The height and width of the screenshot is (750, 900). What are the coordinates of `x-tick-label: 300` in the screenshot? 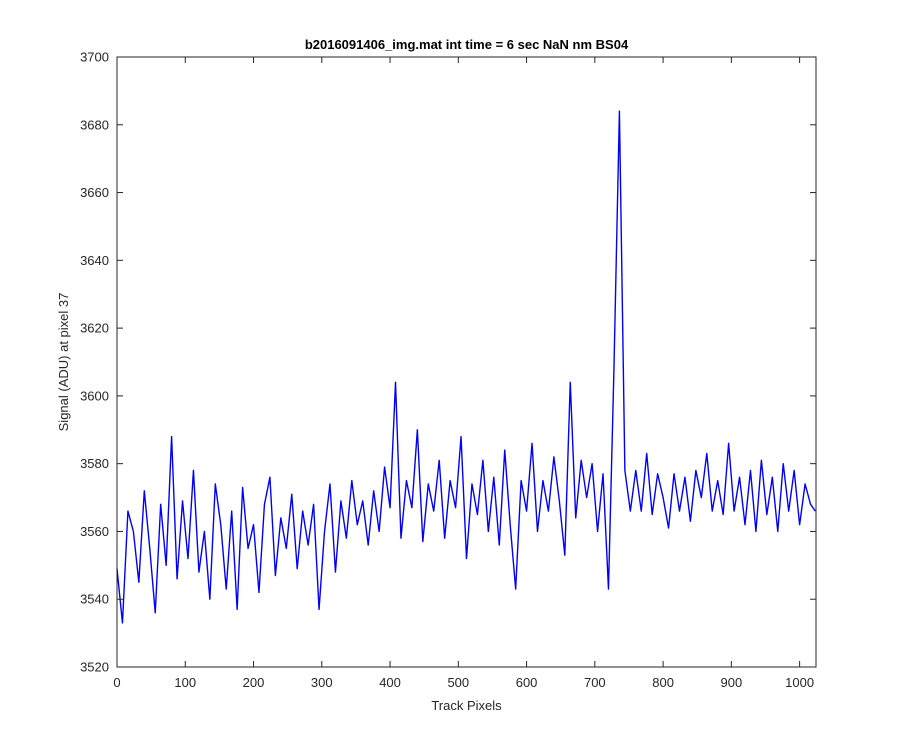 It's located at (322, 682).